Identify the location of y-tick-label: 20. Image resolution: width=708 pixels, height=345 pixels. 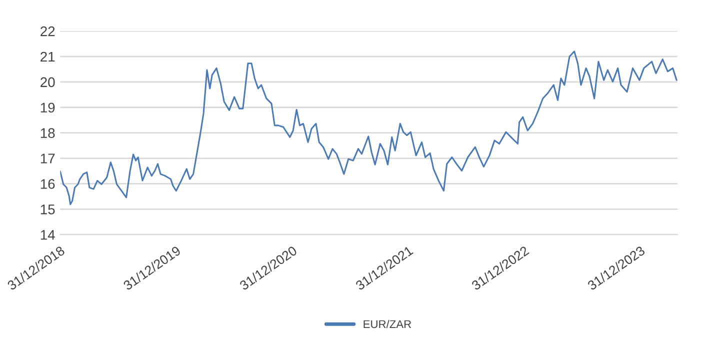
(47, 82).